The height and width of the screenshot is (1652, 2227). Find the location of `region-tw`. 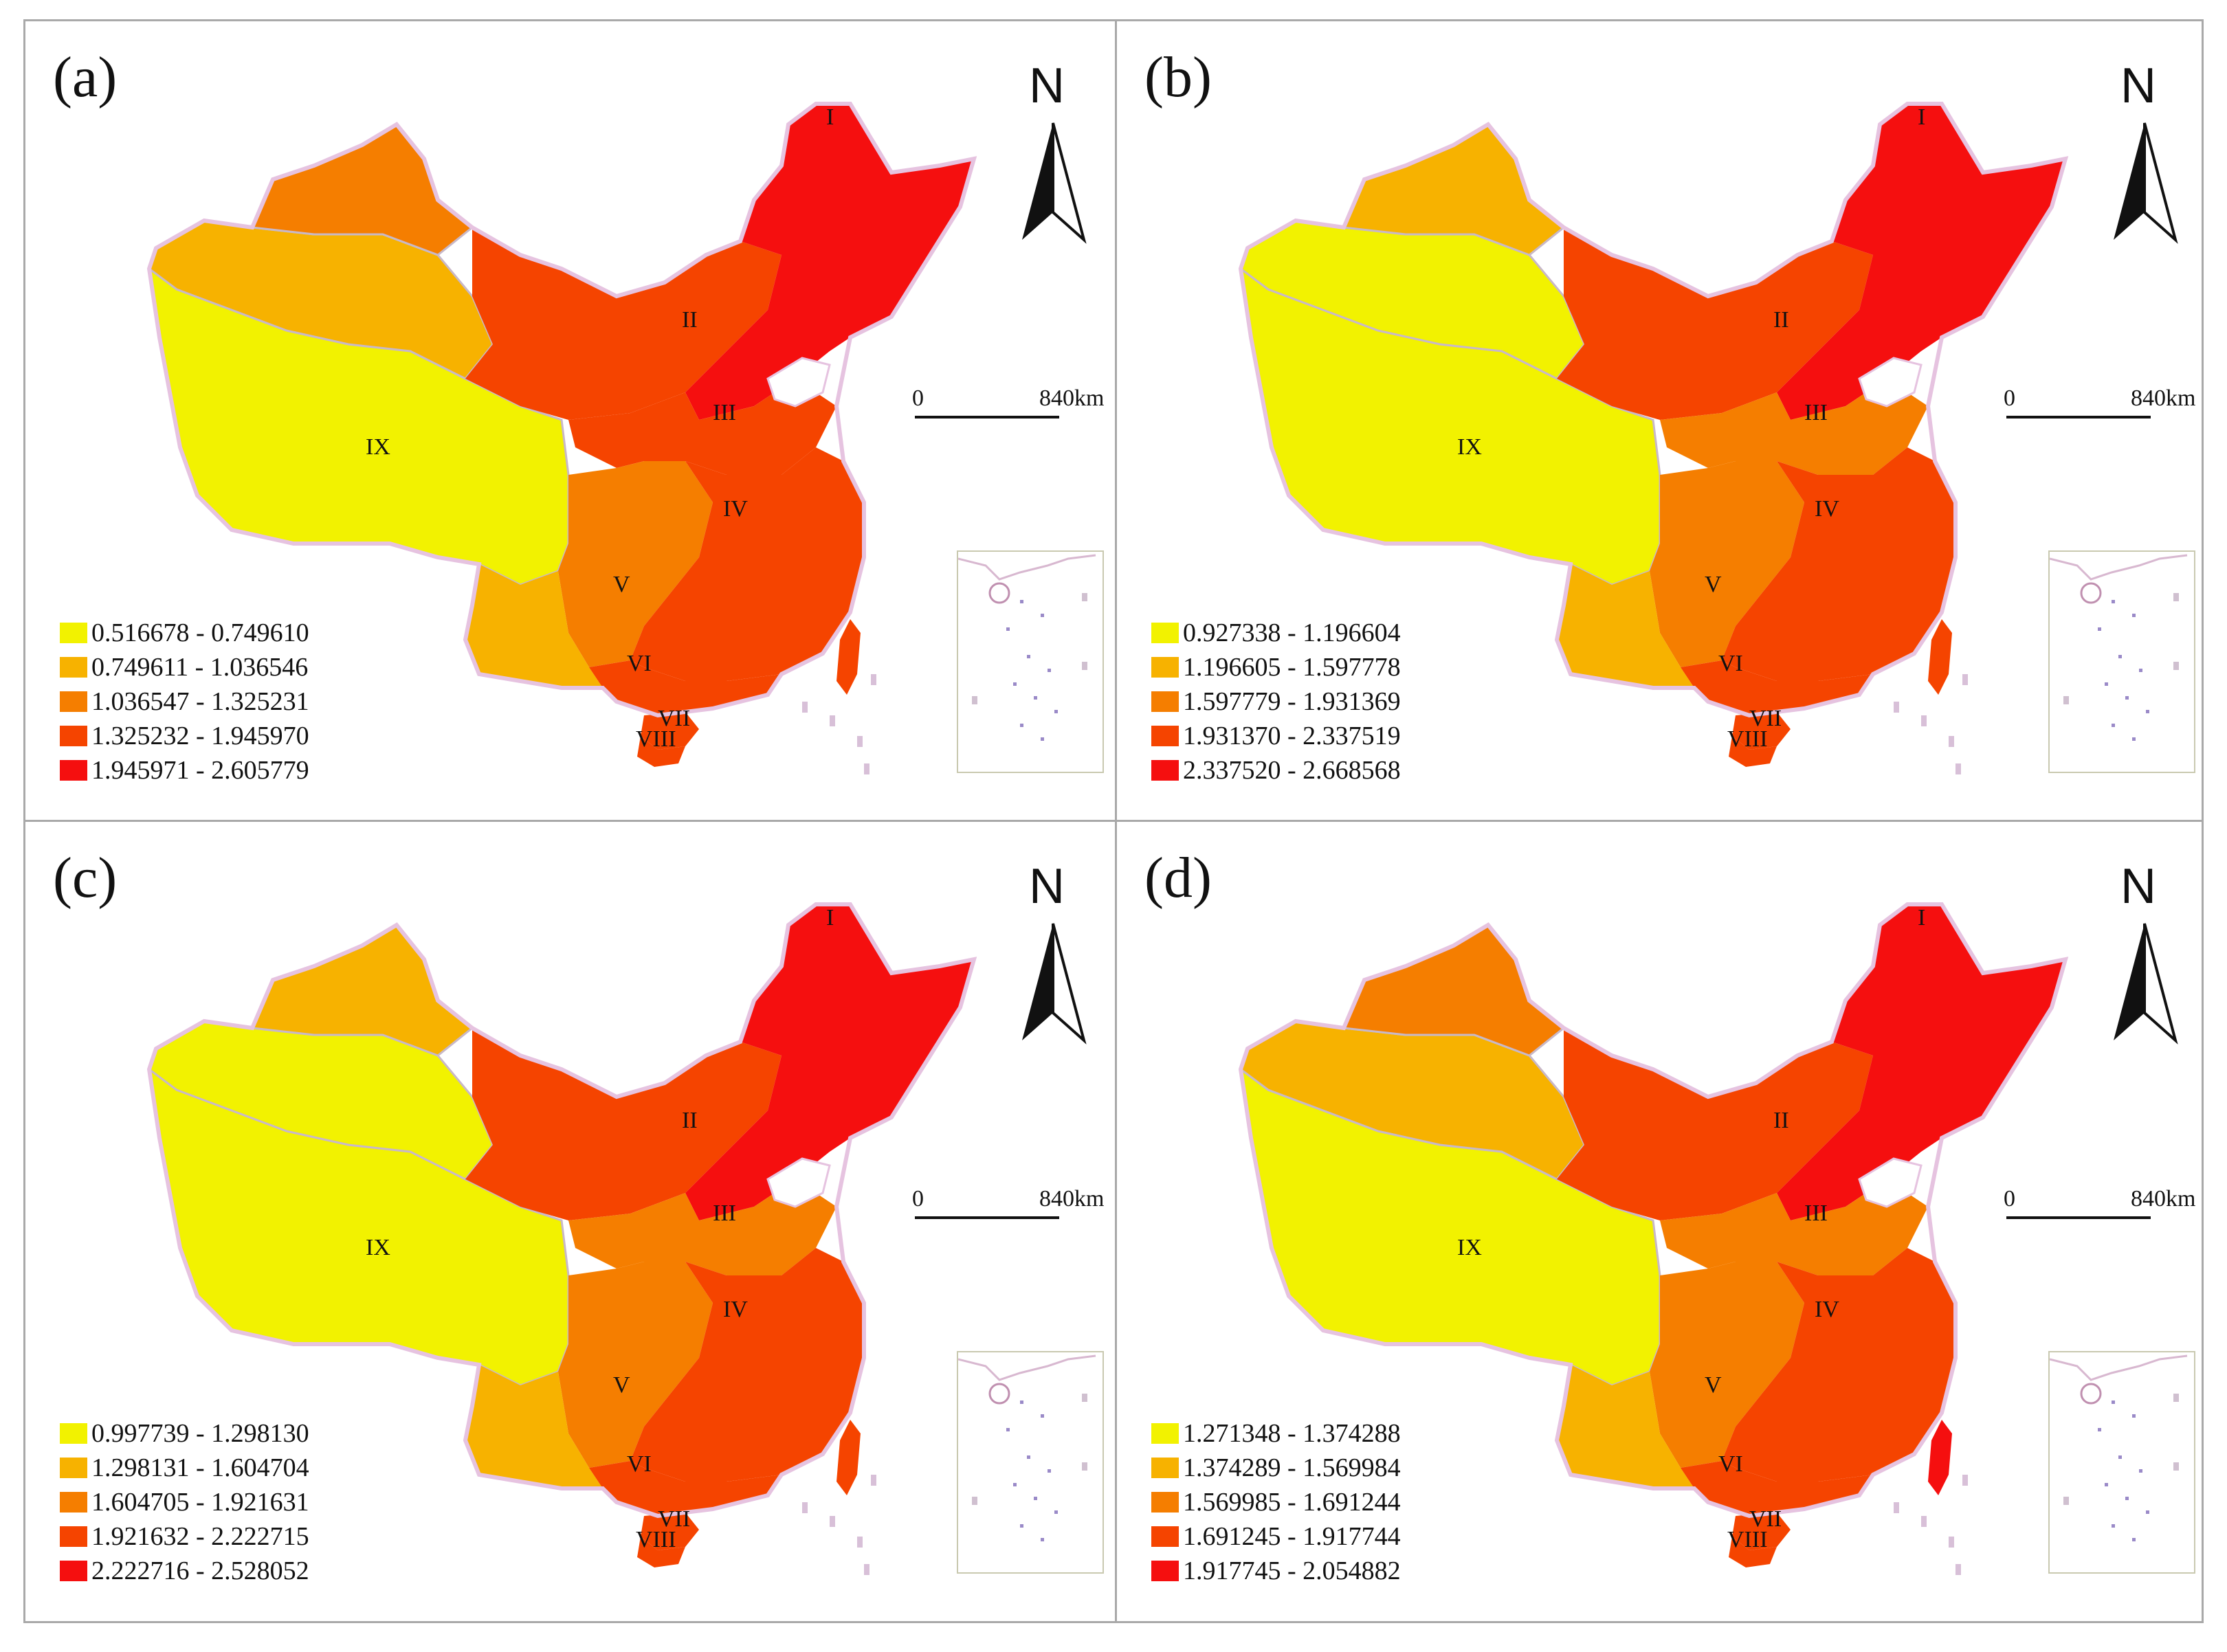

region-tw is located at coordinates (1940, 657).